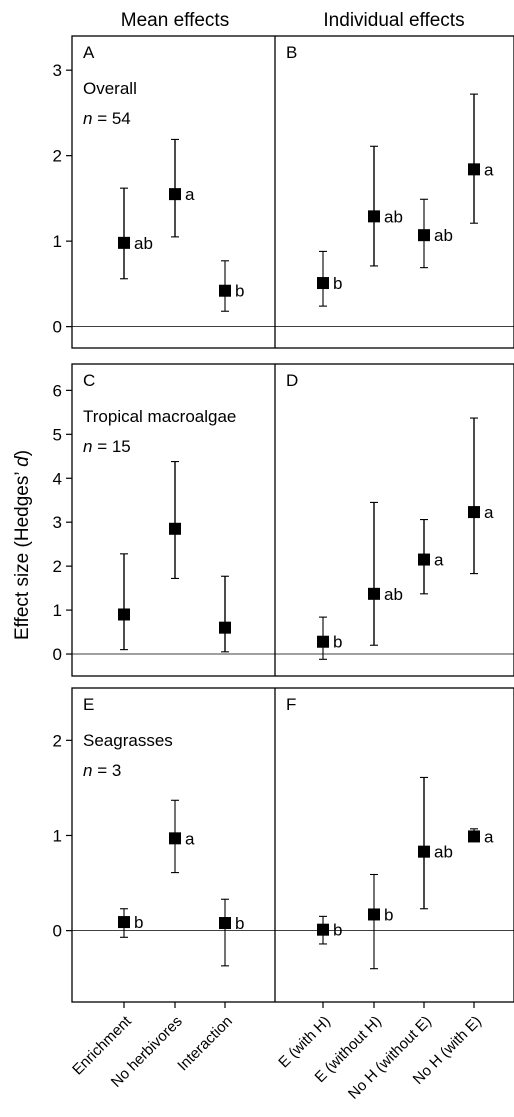 This screenshot has height=1117, width=514. What do you see at coordinates (57, 327) in the screenshot?
I see `y-tick-label-top: 0` at bounding box center [57, 327].